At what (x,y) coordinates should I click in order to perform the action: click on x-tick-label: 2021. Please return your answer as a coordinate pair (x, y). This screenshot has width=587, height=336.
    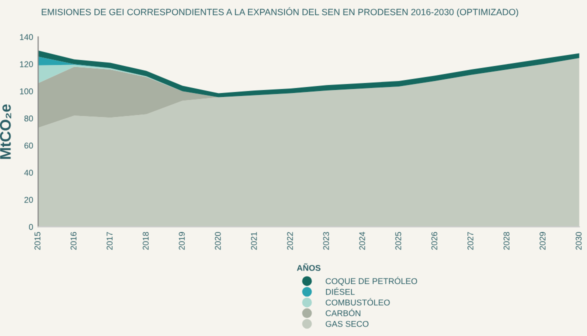
    Looking at the image, I should click on (253, 241).